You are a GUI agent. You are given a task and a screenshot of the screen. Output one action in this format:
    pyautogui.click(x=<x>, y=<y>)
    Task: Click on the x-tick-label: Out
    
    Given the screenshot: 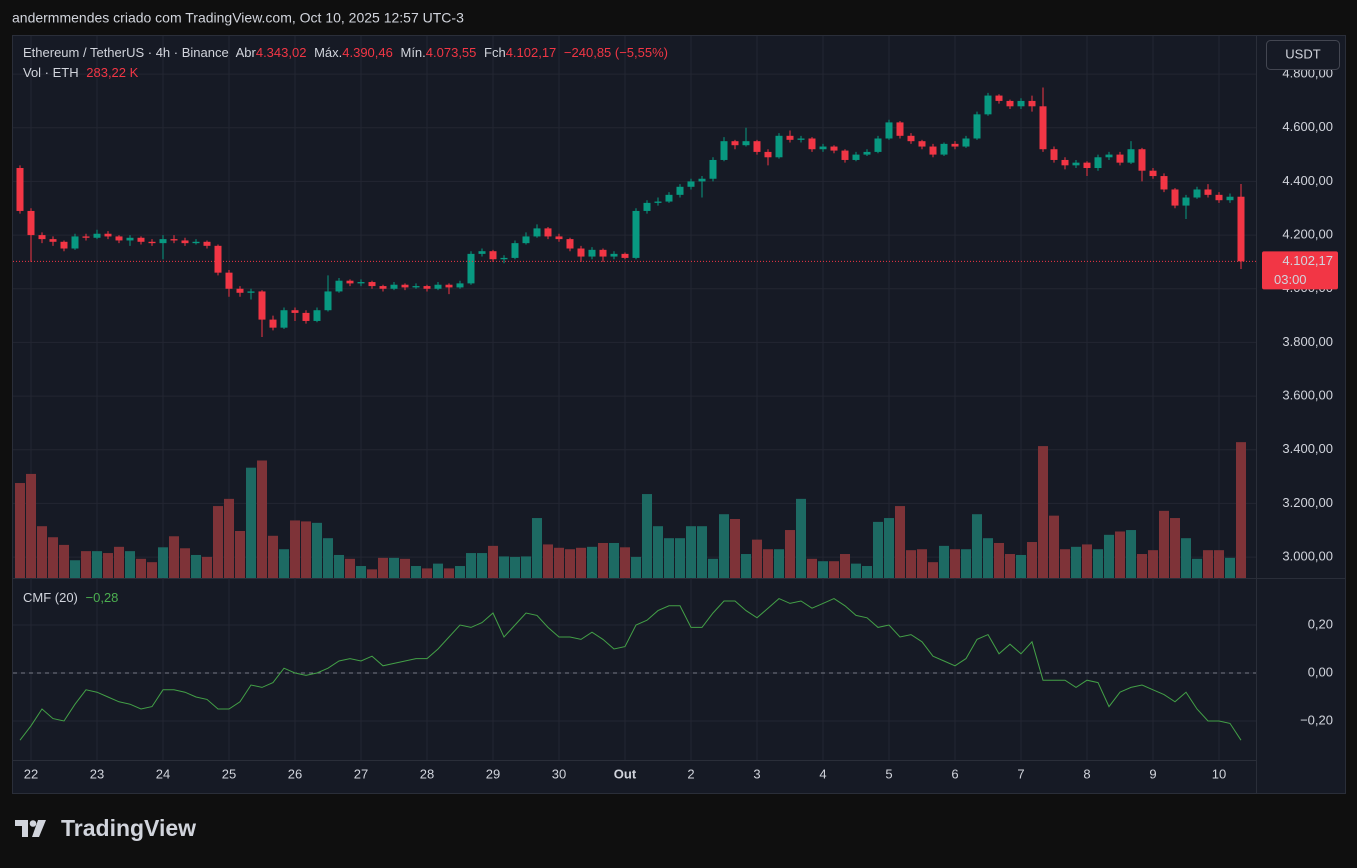 What is the action you would take?
    pyautogui.click(x=625, y=773)
    